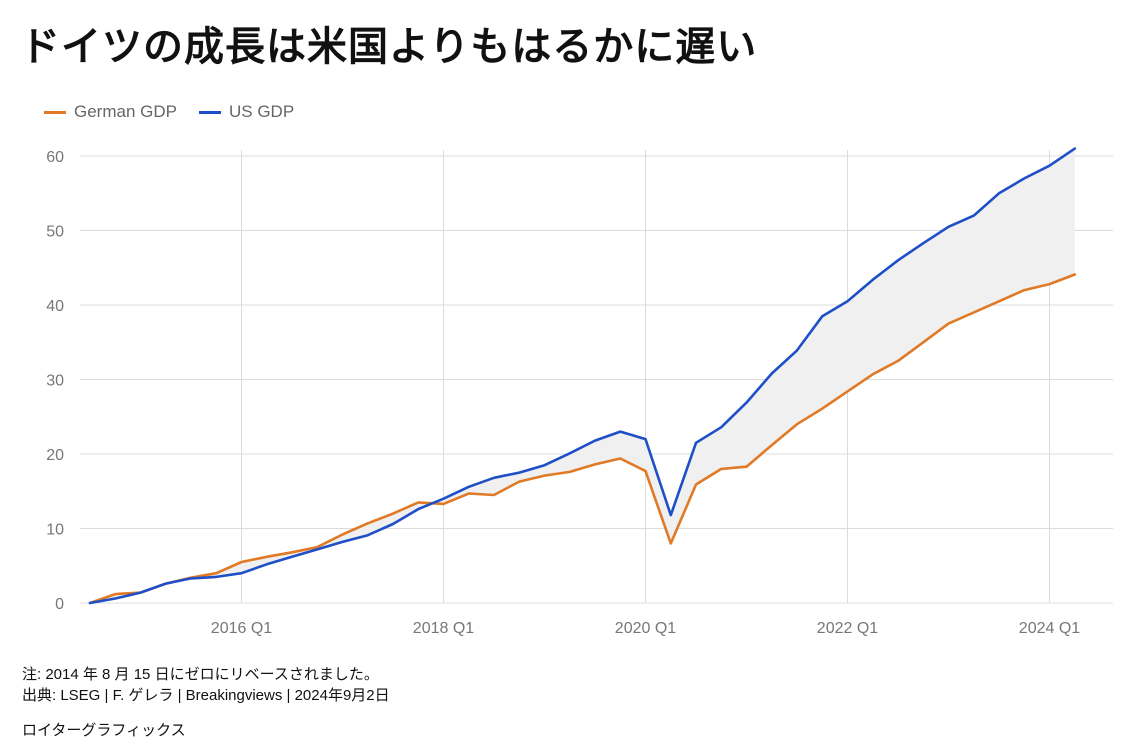 Image resolution: width=1135 pixels, height=752 pixels. Describe the element at coordinates (209, 112) in the screenshot. I see `legend-swatch-us` at that location.